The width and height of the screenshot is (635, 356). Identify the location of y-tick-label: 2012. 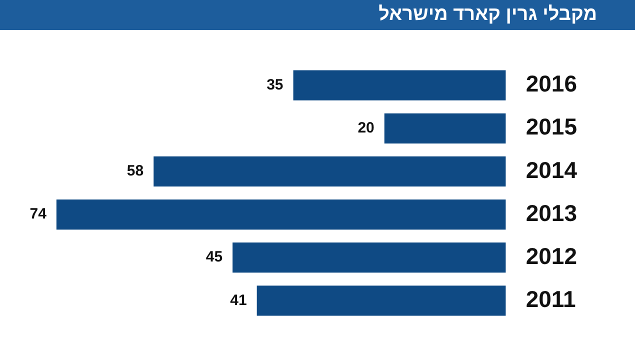
(552, 255).